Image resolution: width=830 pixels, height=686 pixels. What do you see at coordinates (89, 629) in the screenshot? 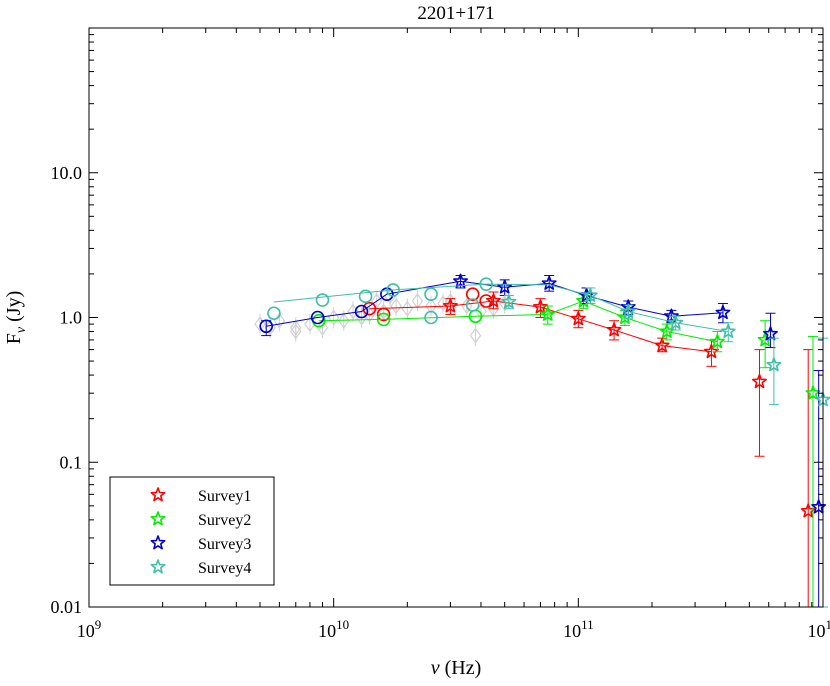
I see `x-tick-label: 109` at bounding box center [89, 629].